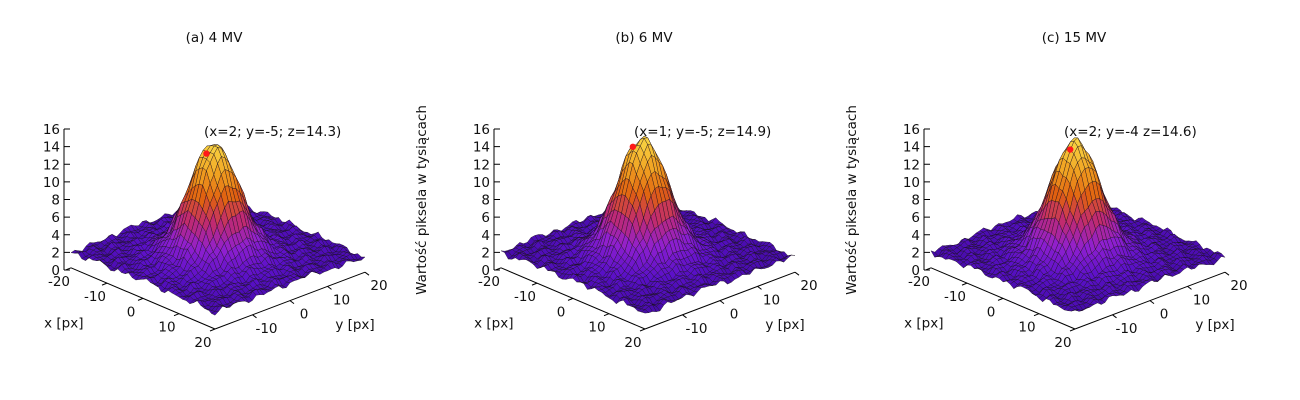 This screenshot has height=400, width=1300. I want to click on peak-annotation: (x=1; y=-5; z=14.9), so click(702, 132).